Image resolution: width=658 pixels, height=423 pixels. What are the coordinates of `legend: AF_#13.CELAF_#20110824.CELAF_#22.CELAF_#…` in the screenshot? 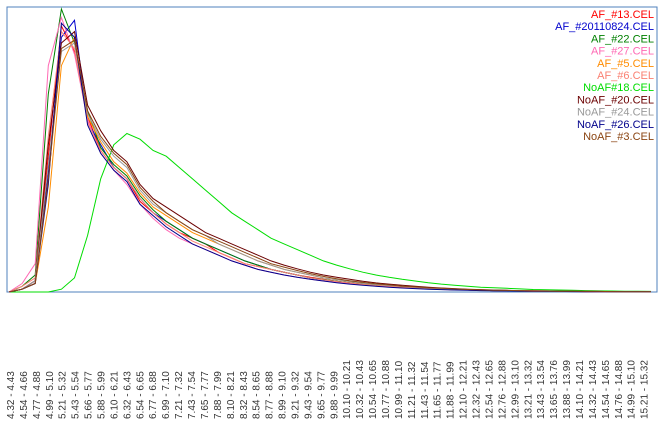 It's located at (604, 76).